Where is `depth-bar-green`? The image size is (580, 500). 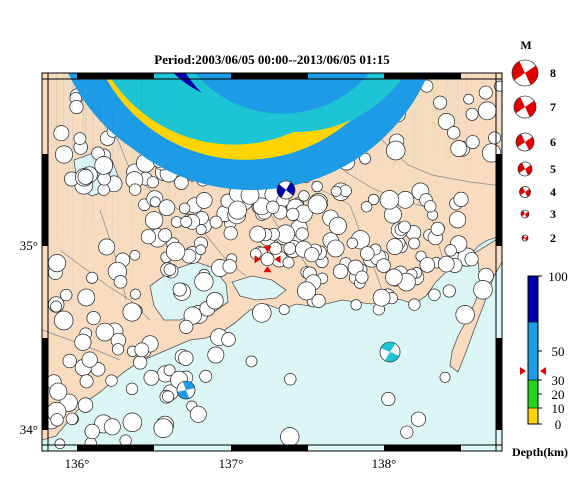
depth-bar-green is located at coordinates (533, 394).